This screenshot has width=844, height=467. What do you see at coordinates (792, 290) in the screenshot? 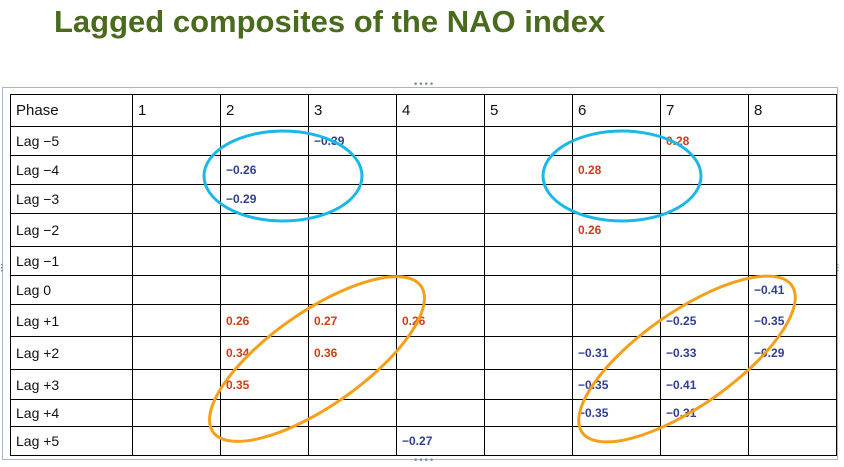
I see `value-cell: −0.41` at bounding box center [792, 290].